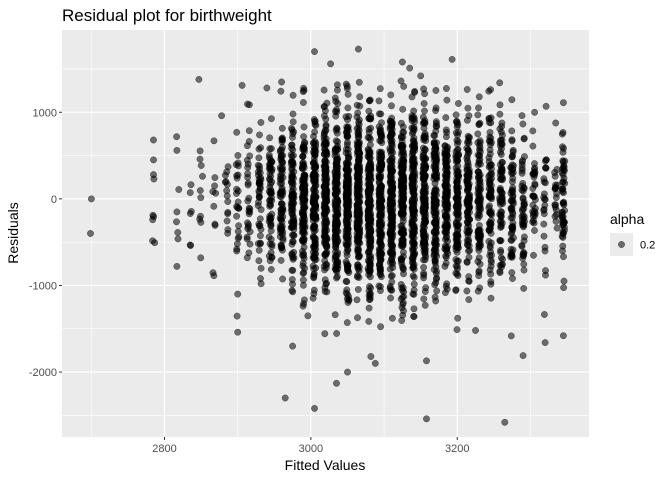 The image size is (672, 480). I want to click on legend: alpha 0.2, so click(632, 233).